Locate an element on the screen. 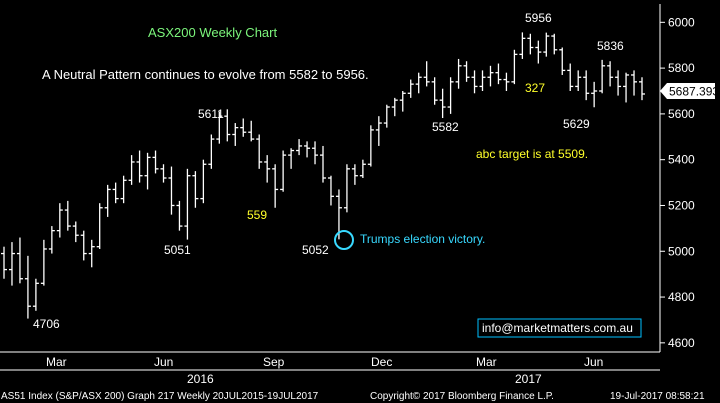 The height and width of the screenshot is (403, 720). y-tick-label: 5600 is located at coordinates (681, 114).